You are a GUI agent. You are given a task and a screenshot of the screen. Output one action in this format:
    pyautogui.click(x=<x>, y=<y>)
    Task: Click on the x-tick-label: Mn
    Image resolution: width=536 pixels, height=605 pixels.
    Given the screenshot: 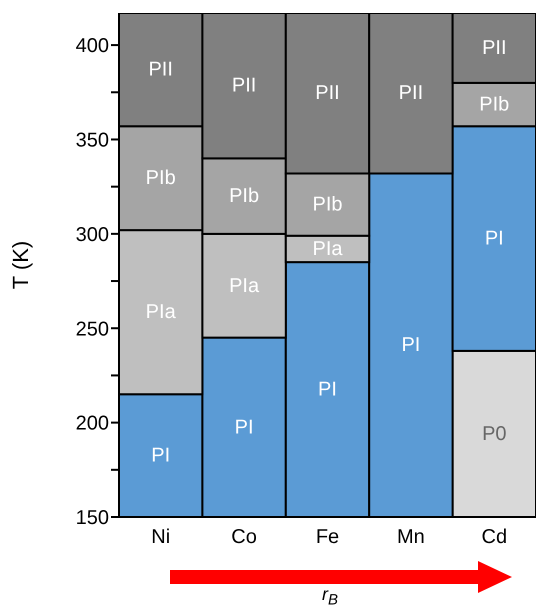 What is the action you would take?
    pyautogui.click(x=411, y=537)
    